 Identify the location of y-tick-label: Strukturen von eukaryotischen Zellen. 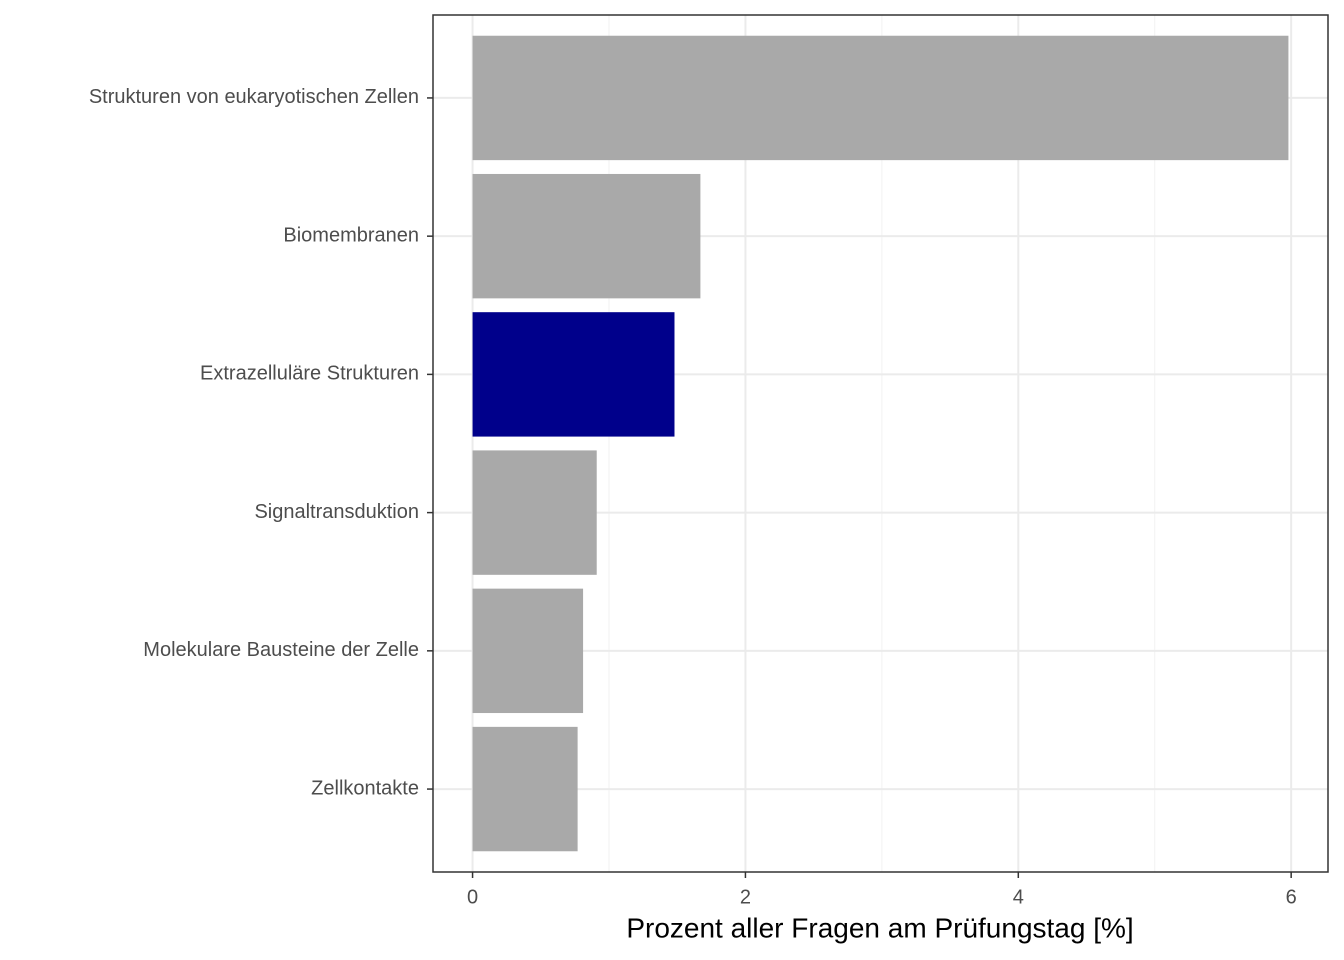
(254, 97).